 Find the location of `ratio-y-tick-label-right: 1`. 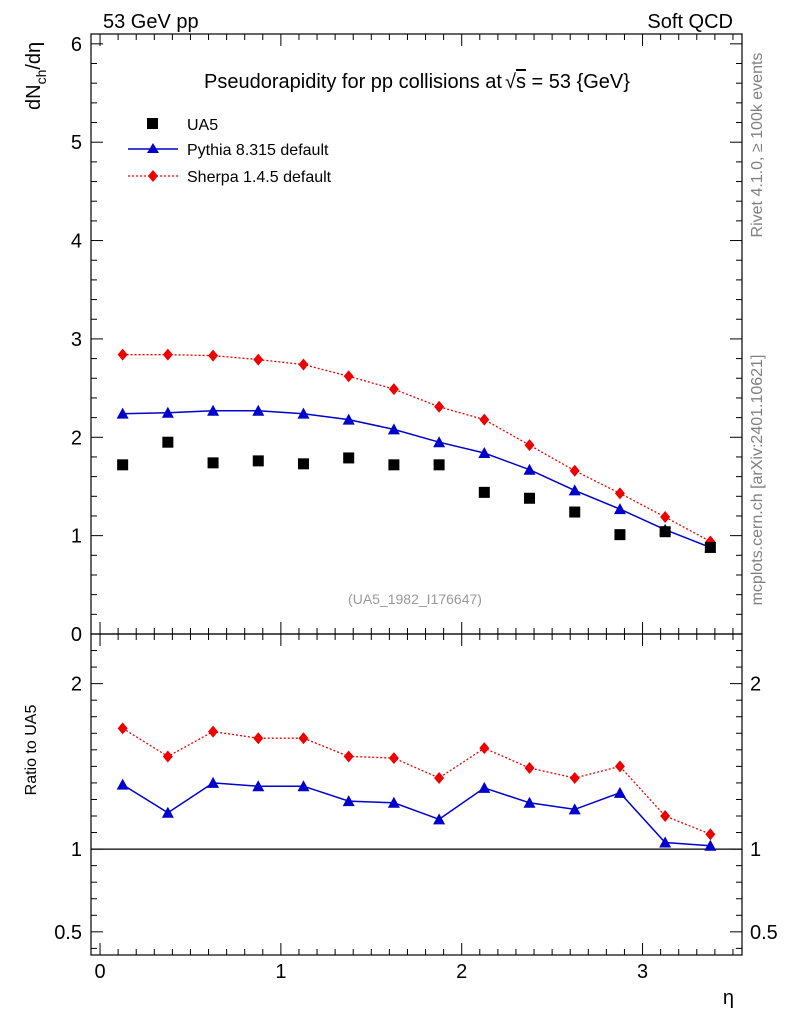

ratio-y-tick-label-right: 1 is located at coordinates (755, 850).